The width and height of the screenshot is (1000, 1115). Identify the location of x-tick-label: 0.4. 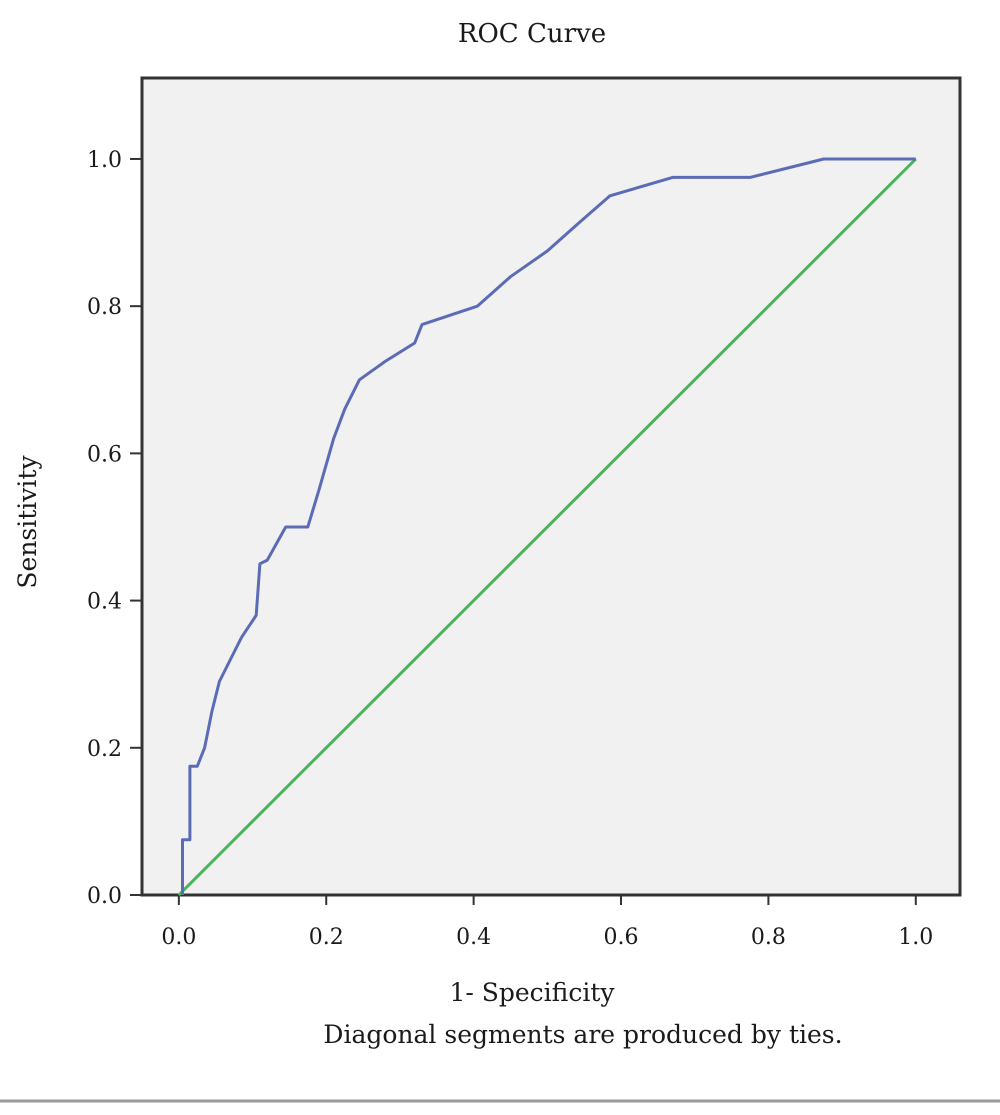
(473, 937).